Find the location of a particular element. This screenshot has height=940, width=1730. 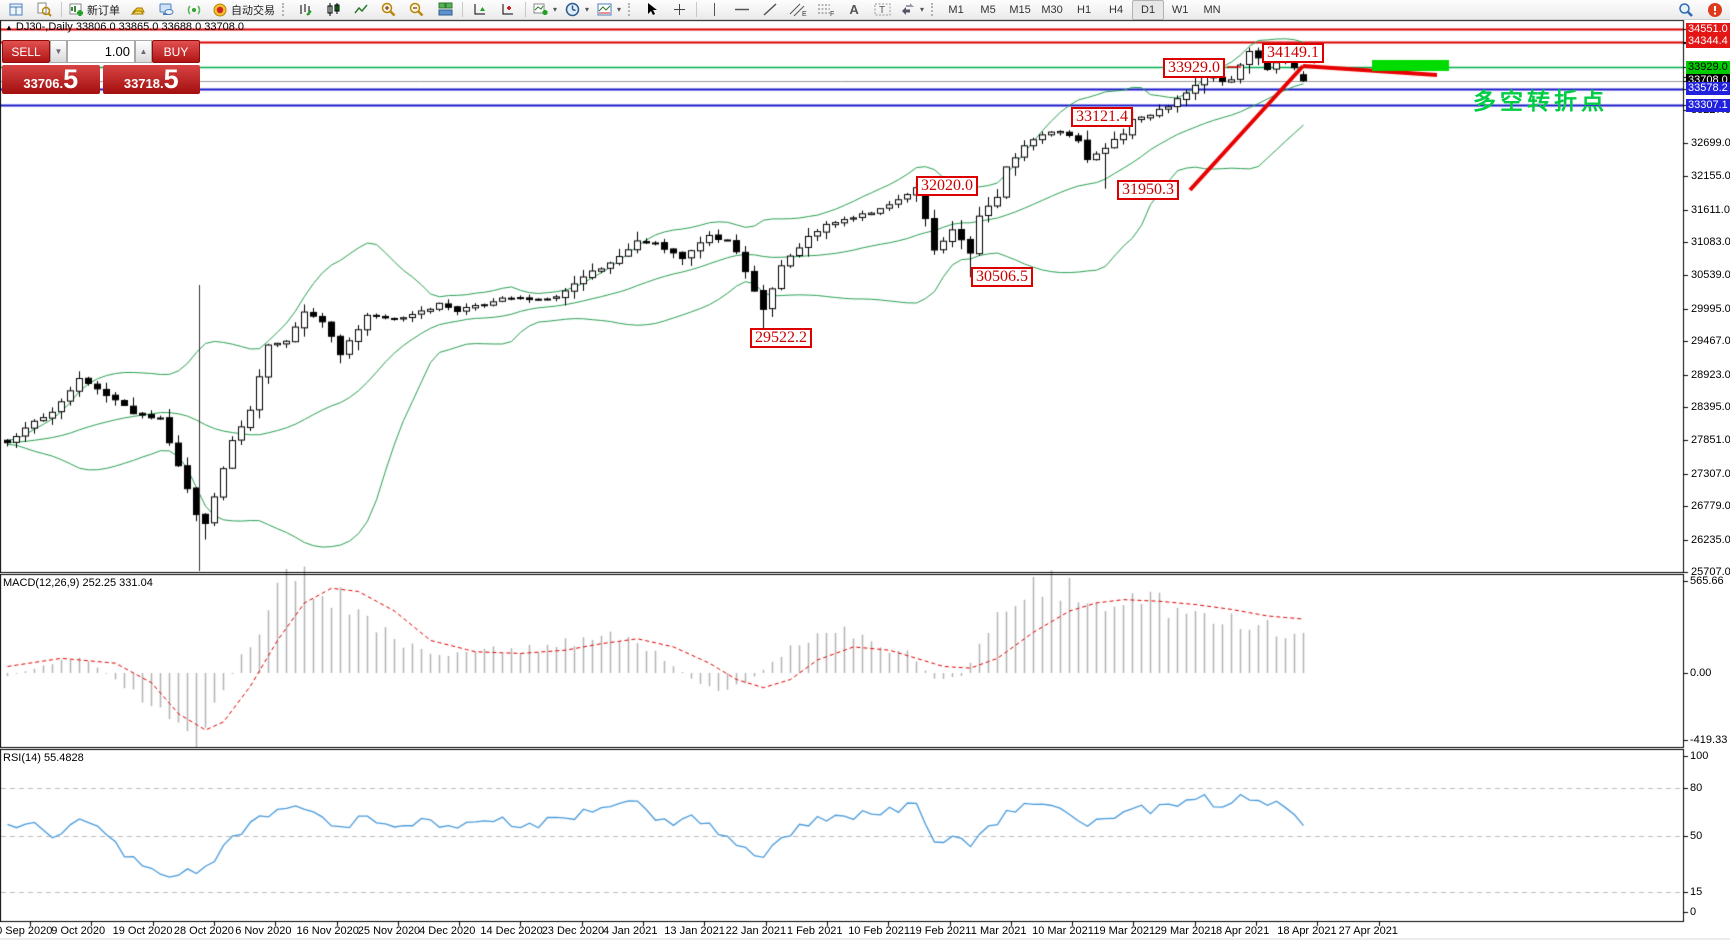

timeframe-group: M1 M5 M15 M30 H1 H4 D1 W1 MN is located at coordinates (1084, 10).